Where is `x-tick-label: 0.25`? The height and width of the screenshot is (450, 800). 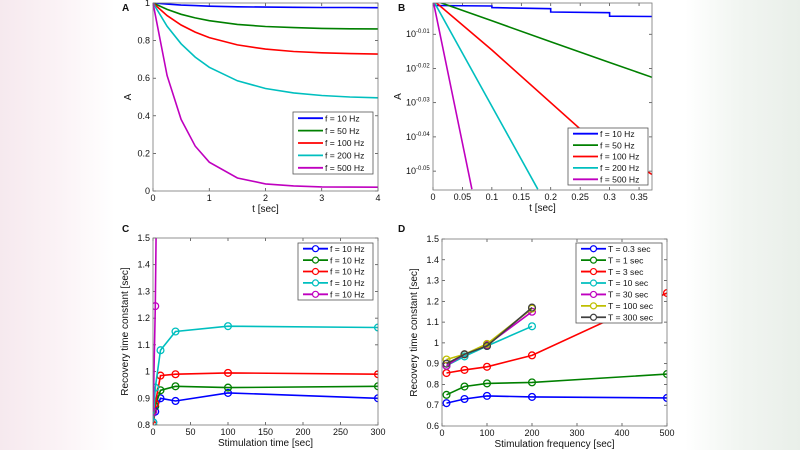 x-tick-label: 0.25 is located at coordinates (580, 197).